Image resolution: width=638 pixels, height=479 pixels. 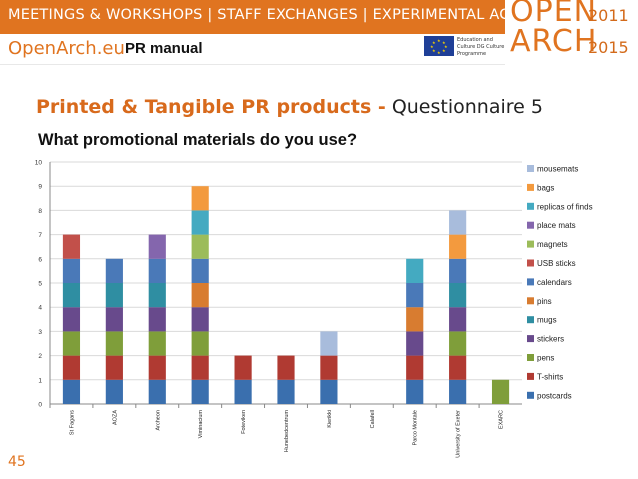 What do you see at coordinates (287, 431) in the screenshot?
I see `x-tick-label: Hunebedcentrum` at bounding box center [287, 431].